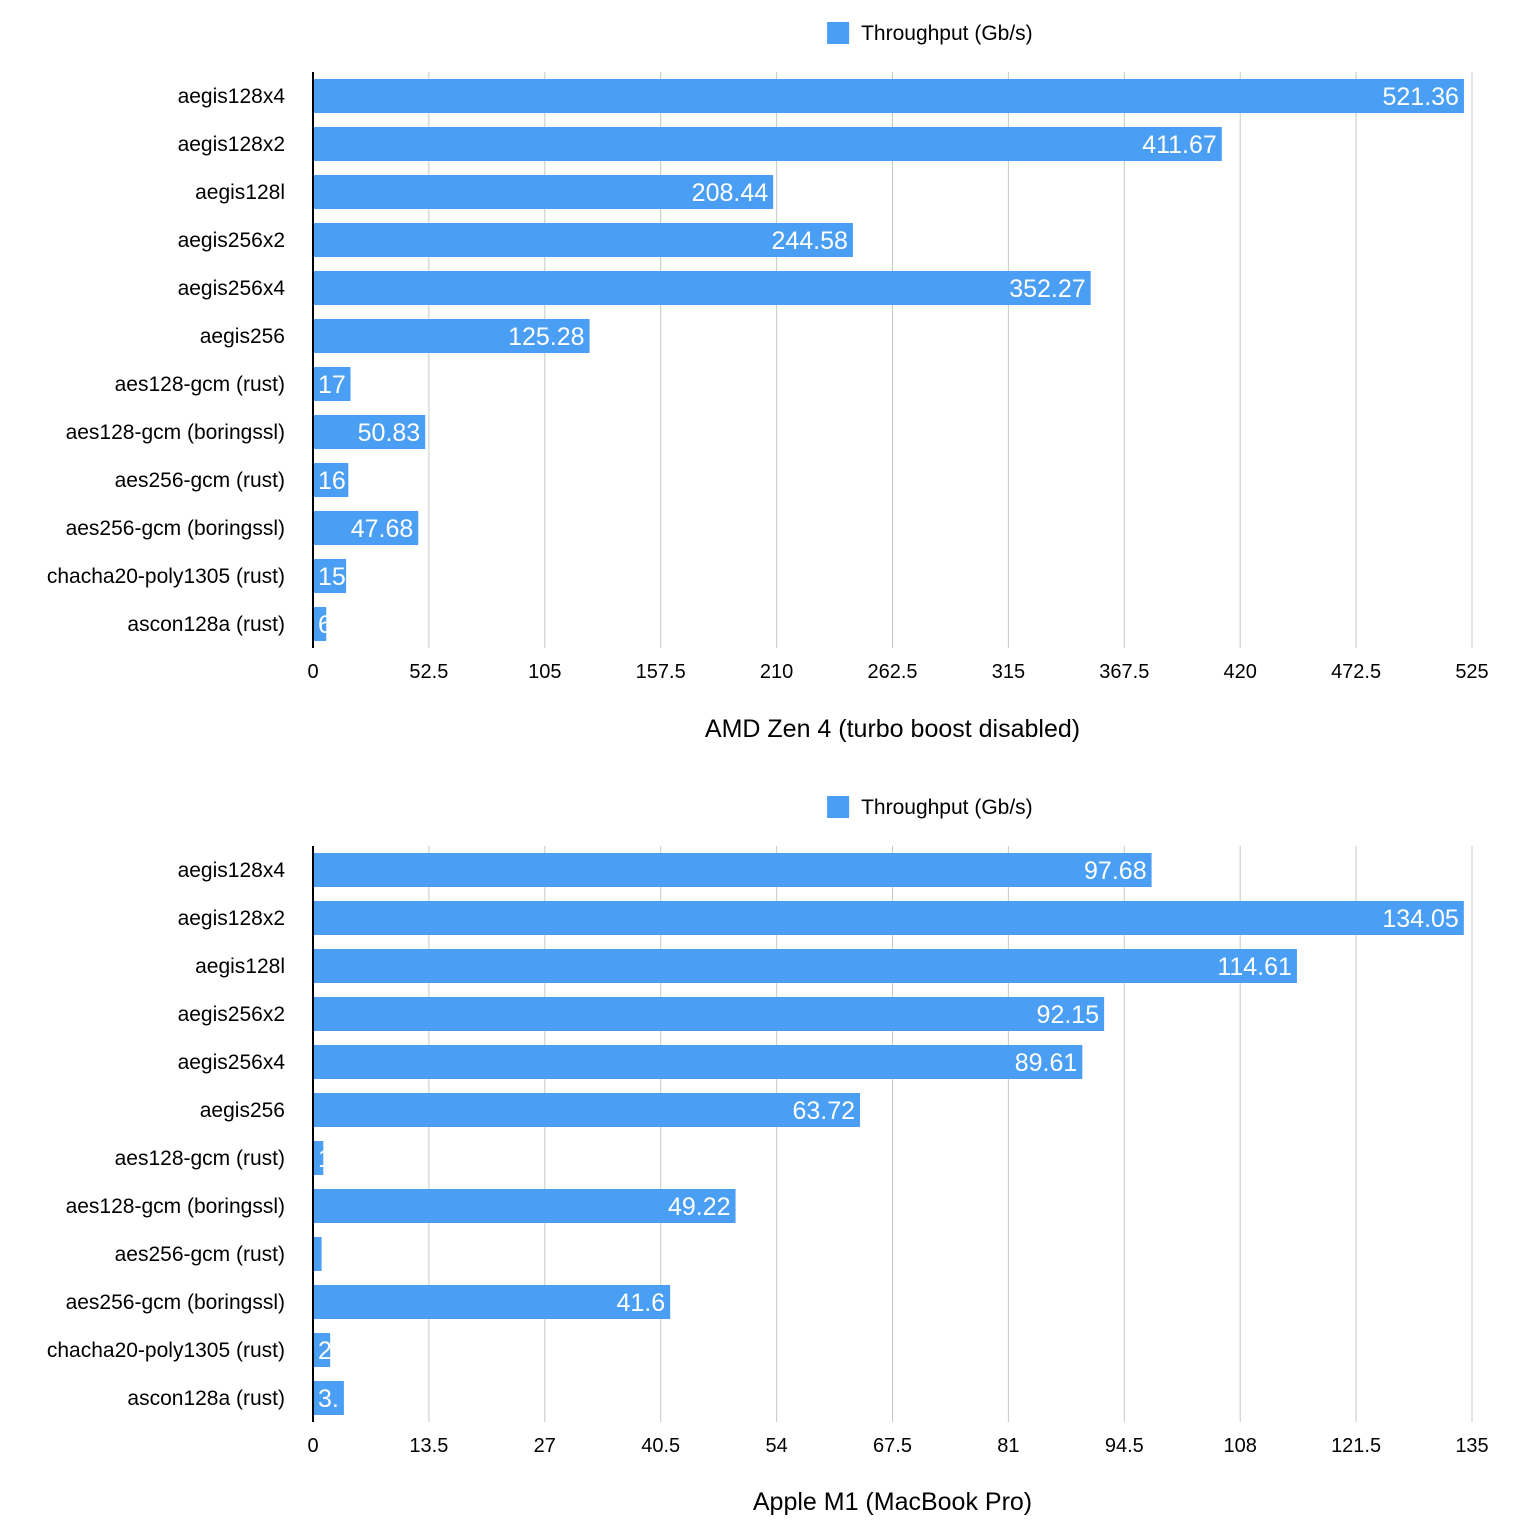  I want to click on data-label: 47.68, so click(382, 529).